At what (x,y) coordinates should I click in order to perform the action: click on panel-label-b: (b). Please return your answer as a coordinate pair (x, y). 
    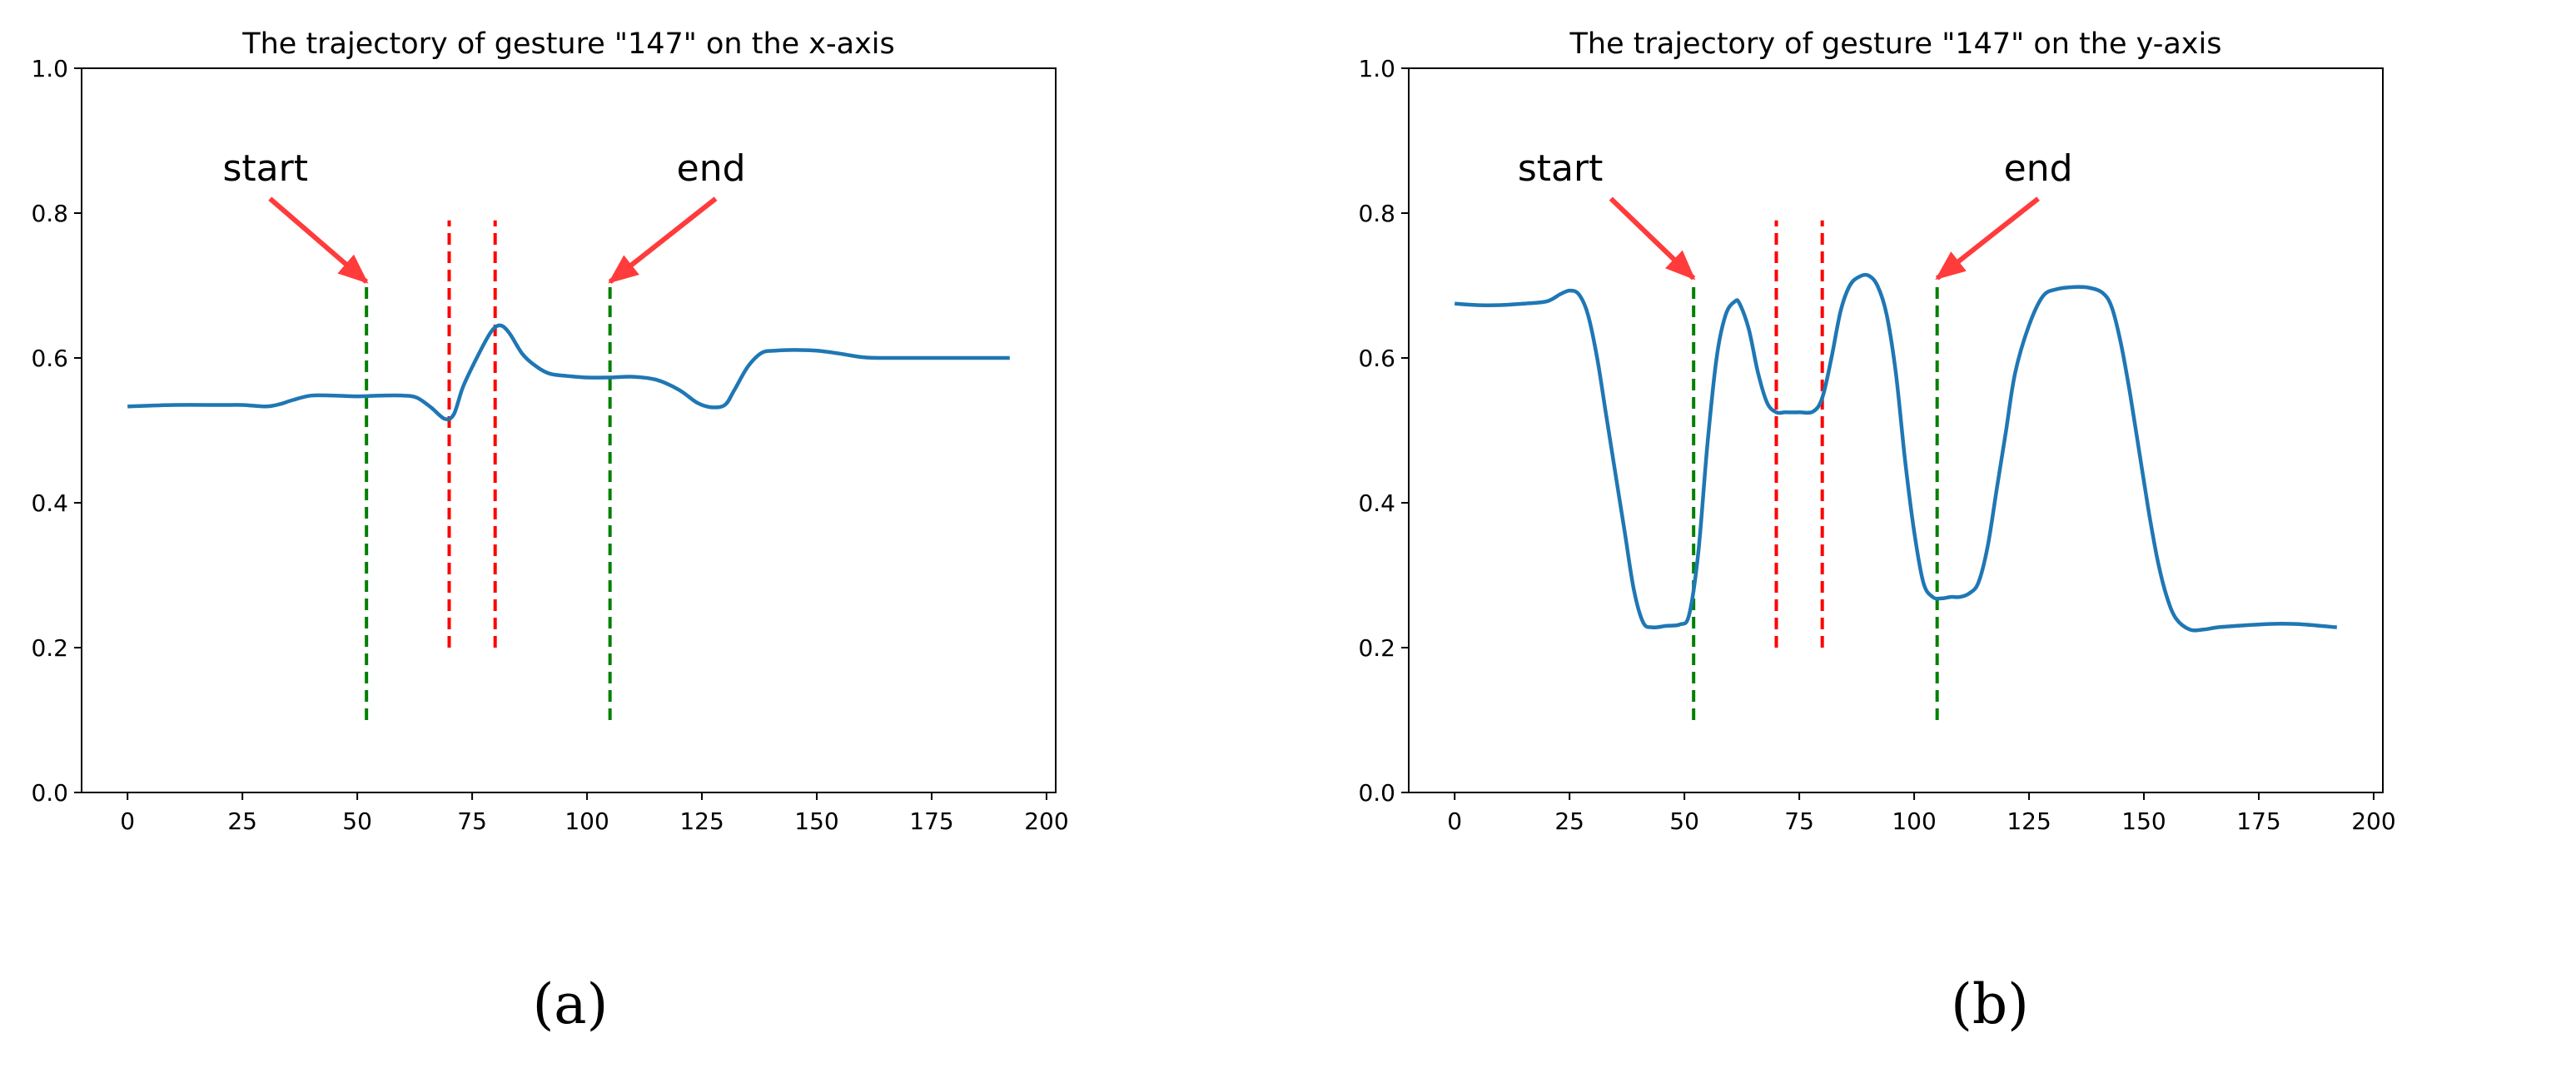
    Looking at the image, I should click on (1990, 1004).